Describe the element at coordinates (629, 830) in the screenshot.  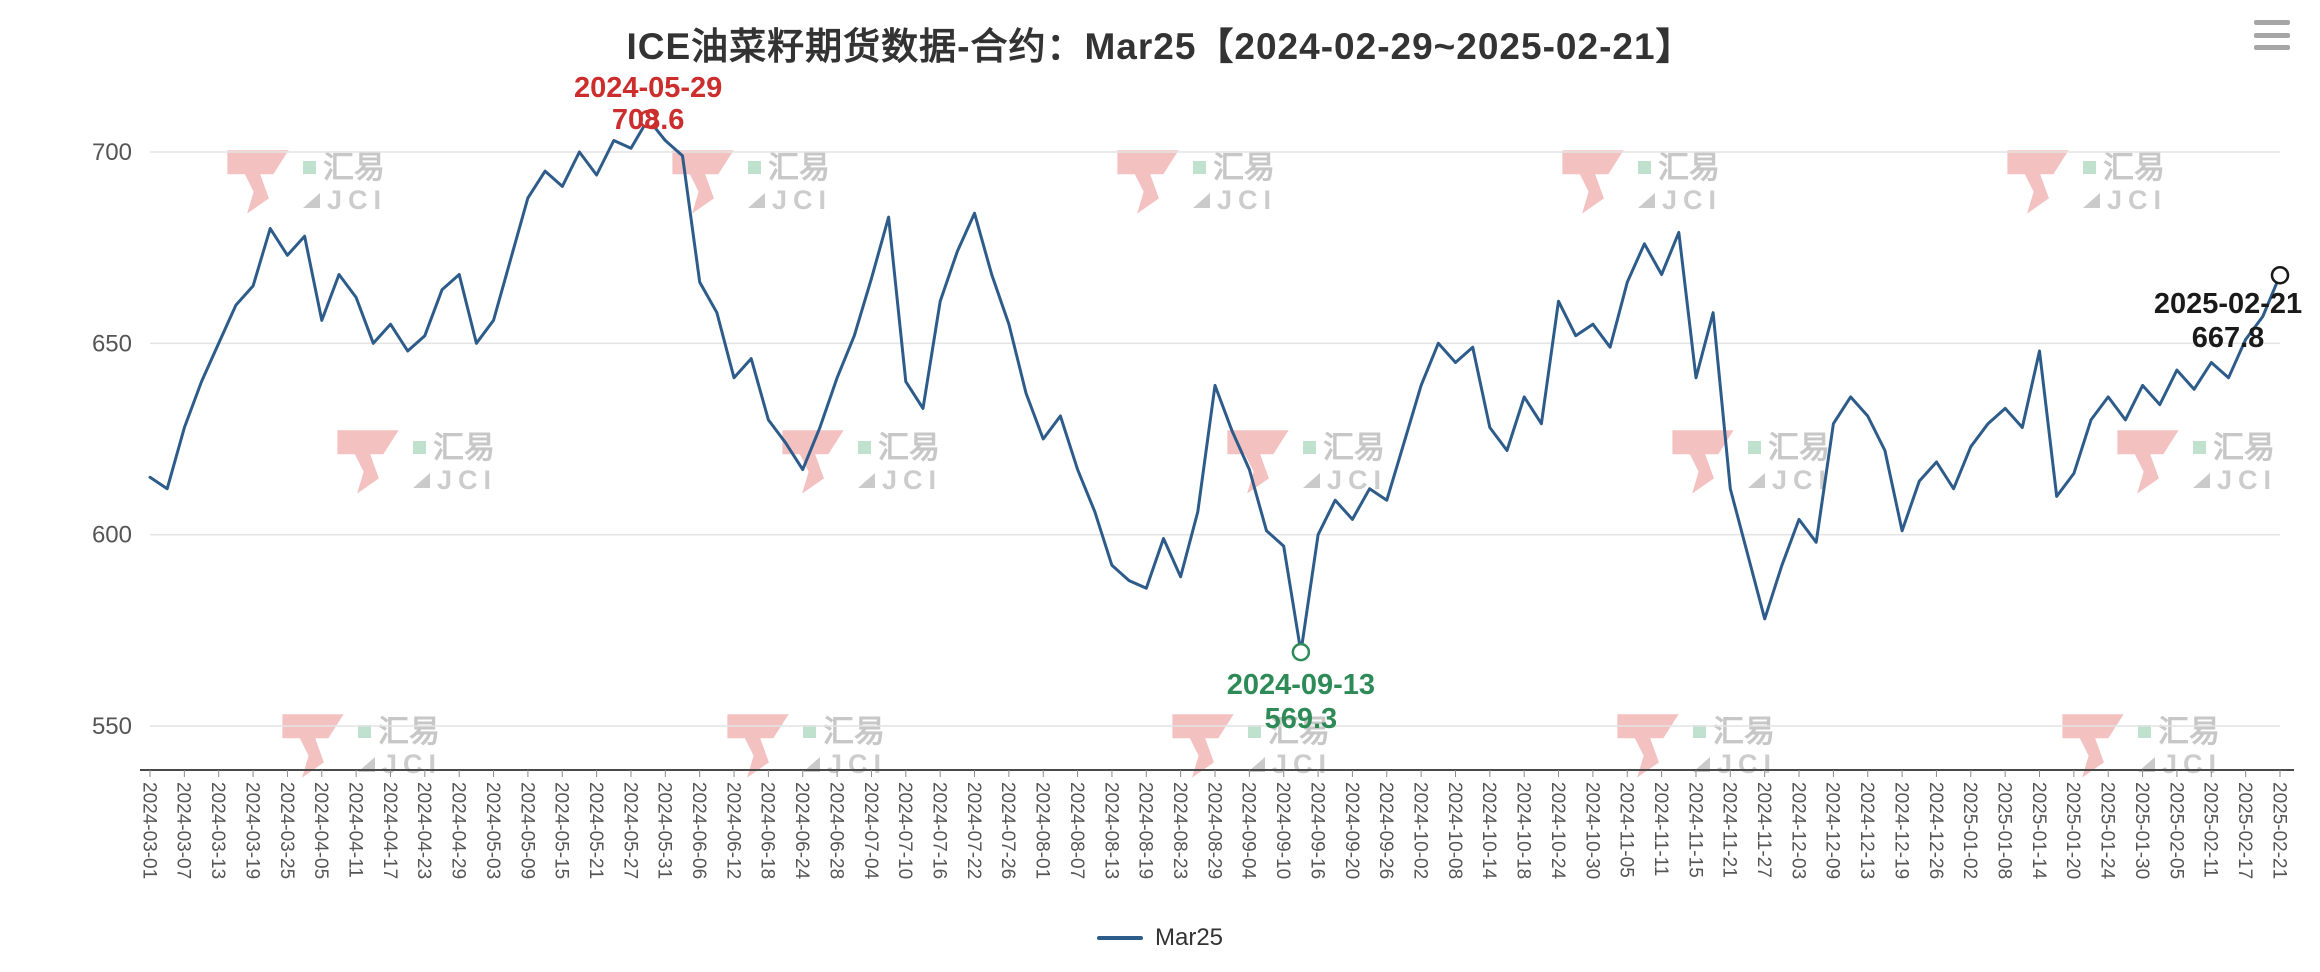
I see `x-axis-label: 2024-05-27` at that location.